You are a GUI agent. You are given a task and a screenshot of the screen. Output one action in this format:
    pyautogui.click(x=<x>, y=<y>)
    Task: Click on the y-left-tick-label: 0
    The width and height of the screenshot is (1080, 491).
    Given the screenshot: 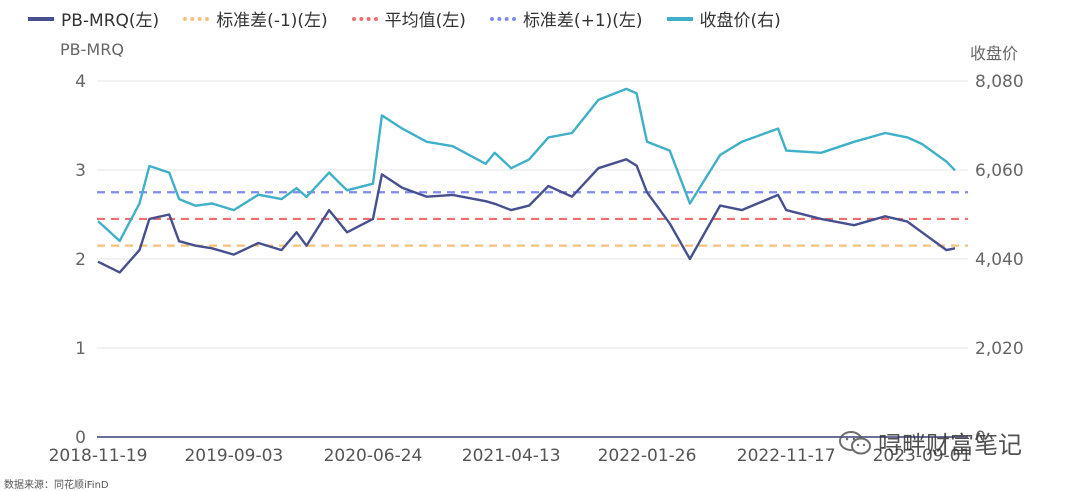 What is the action you would take?
    pyautogui.click(x=80, y=438)
    